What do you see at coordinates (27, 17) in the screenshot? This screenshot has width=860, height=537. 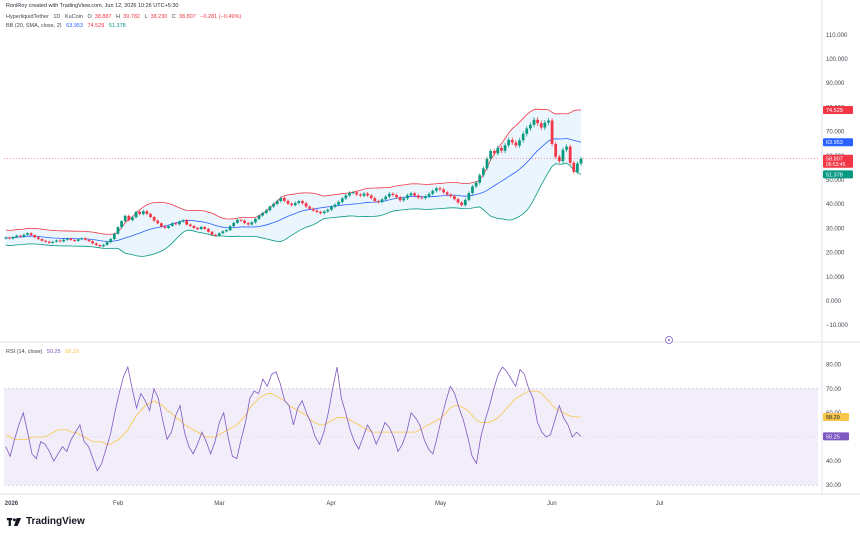 I see `symbol-name: HyperliquidTether` at bounding box center [27, 17].